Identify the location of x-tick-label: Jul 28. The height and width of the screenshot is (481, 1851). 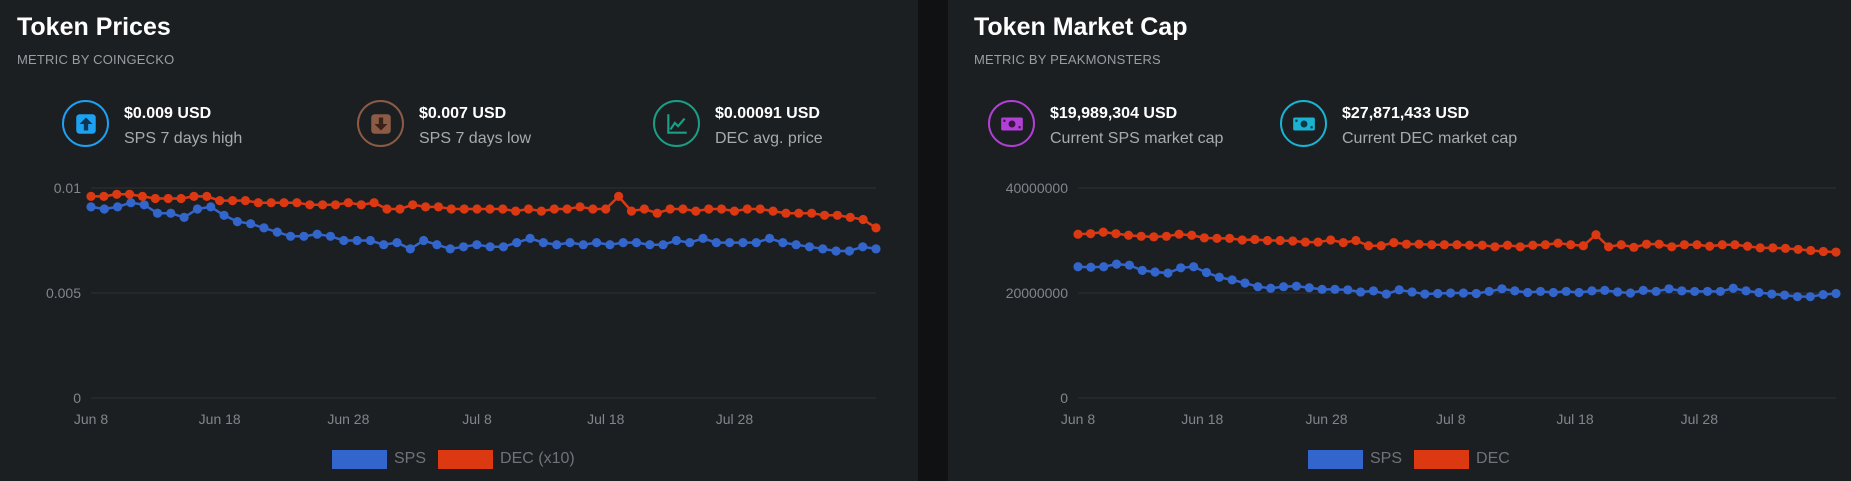
(1700, 419).